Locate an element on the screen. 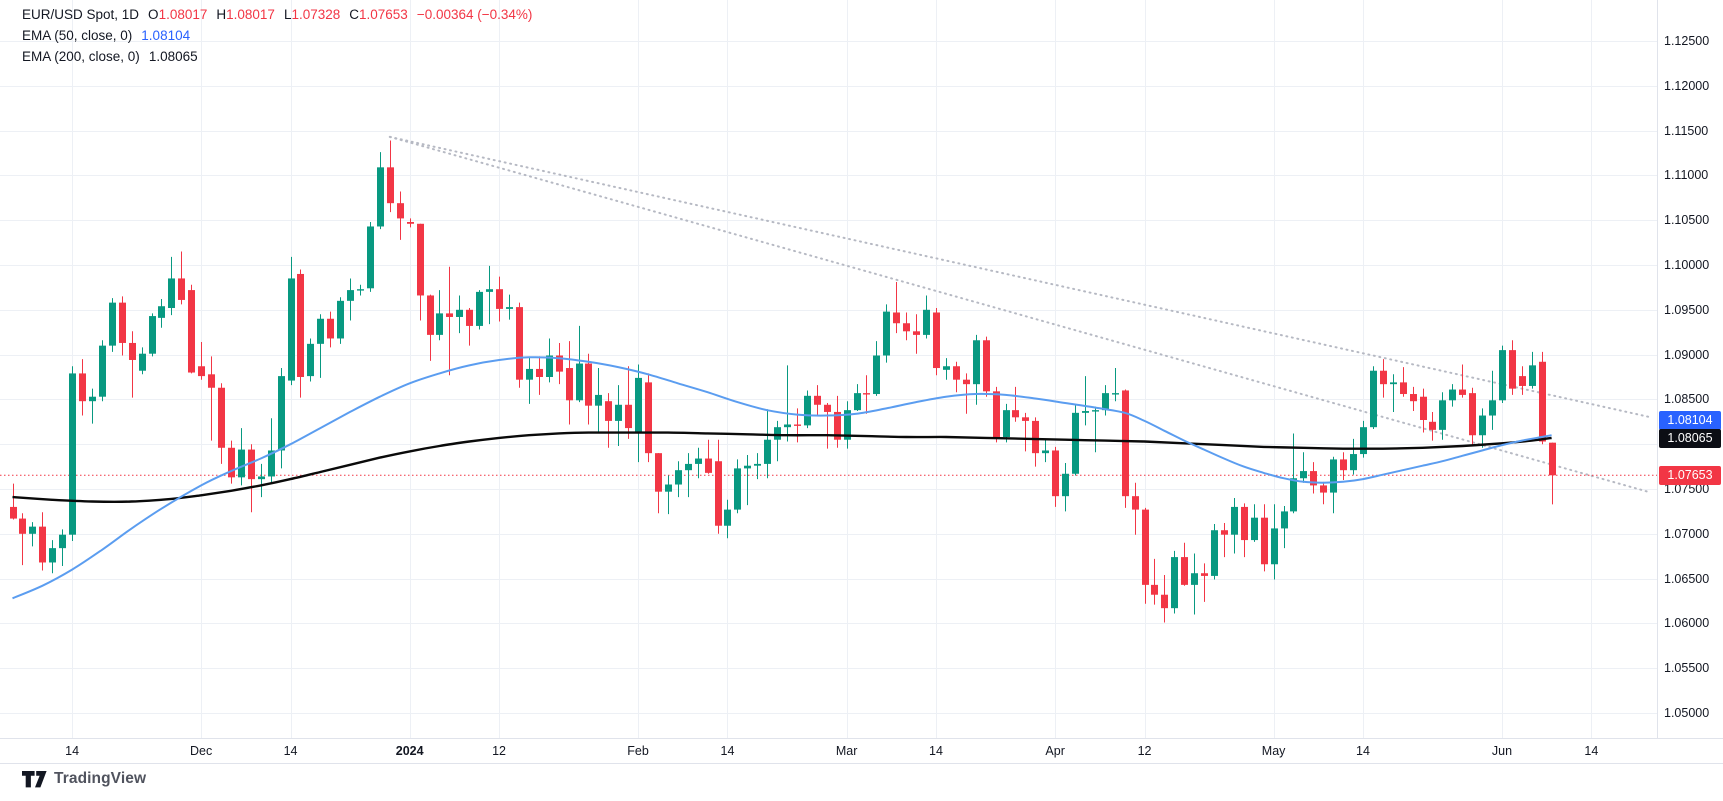  ema200-label: EMA (200, close, 0) is located at coordinates (81, 56).